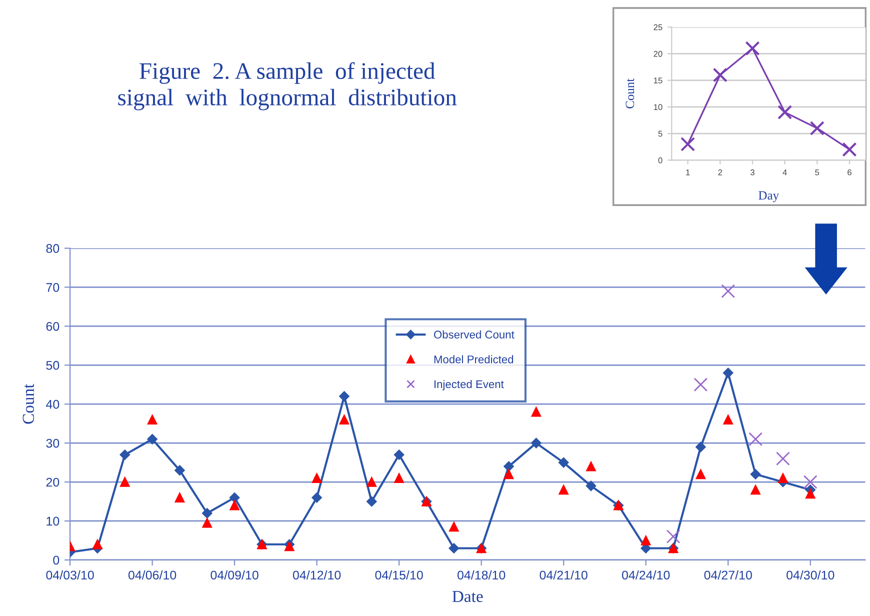 The width and height of the screenshot is (870, 616). Describe the element at coordinates (481, 575) in the screenshot. I see `x-tick-label: 04/18/10` at that location.